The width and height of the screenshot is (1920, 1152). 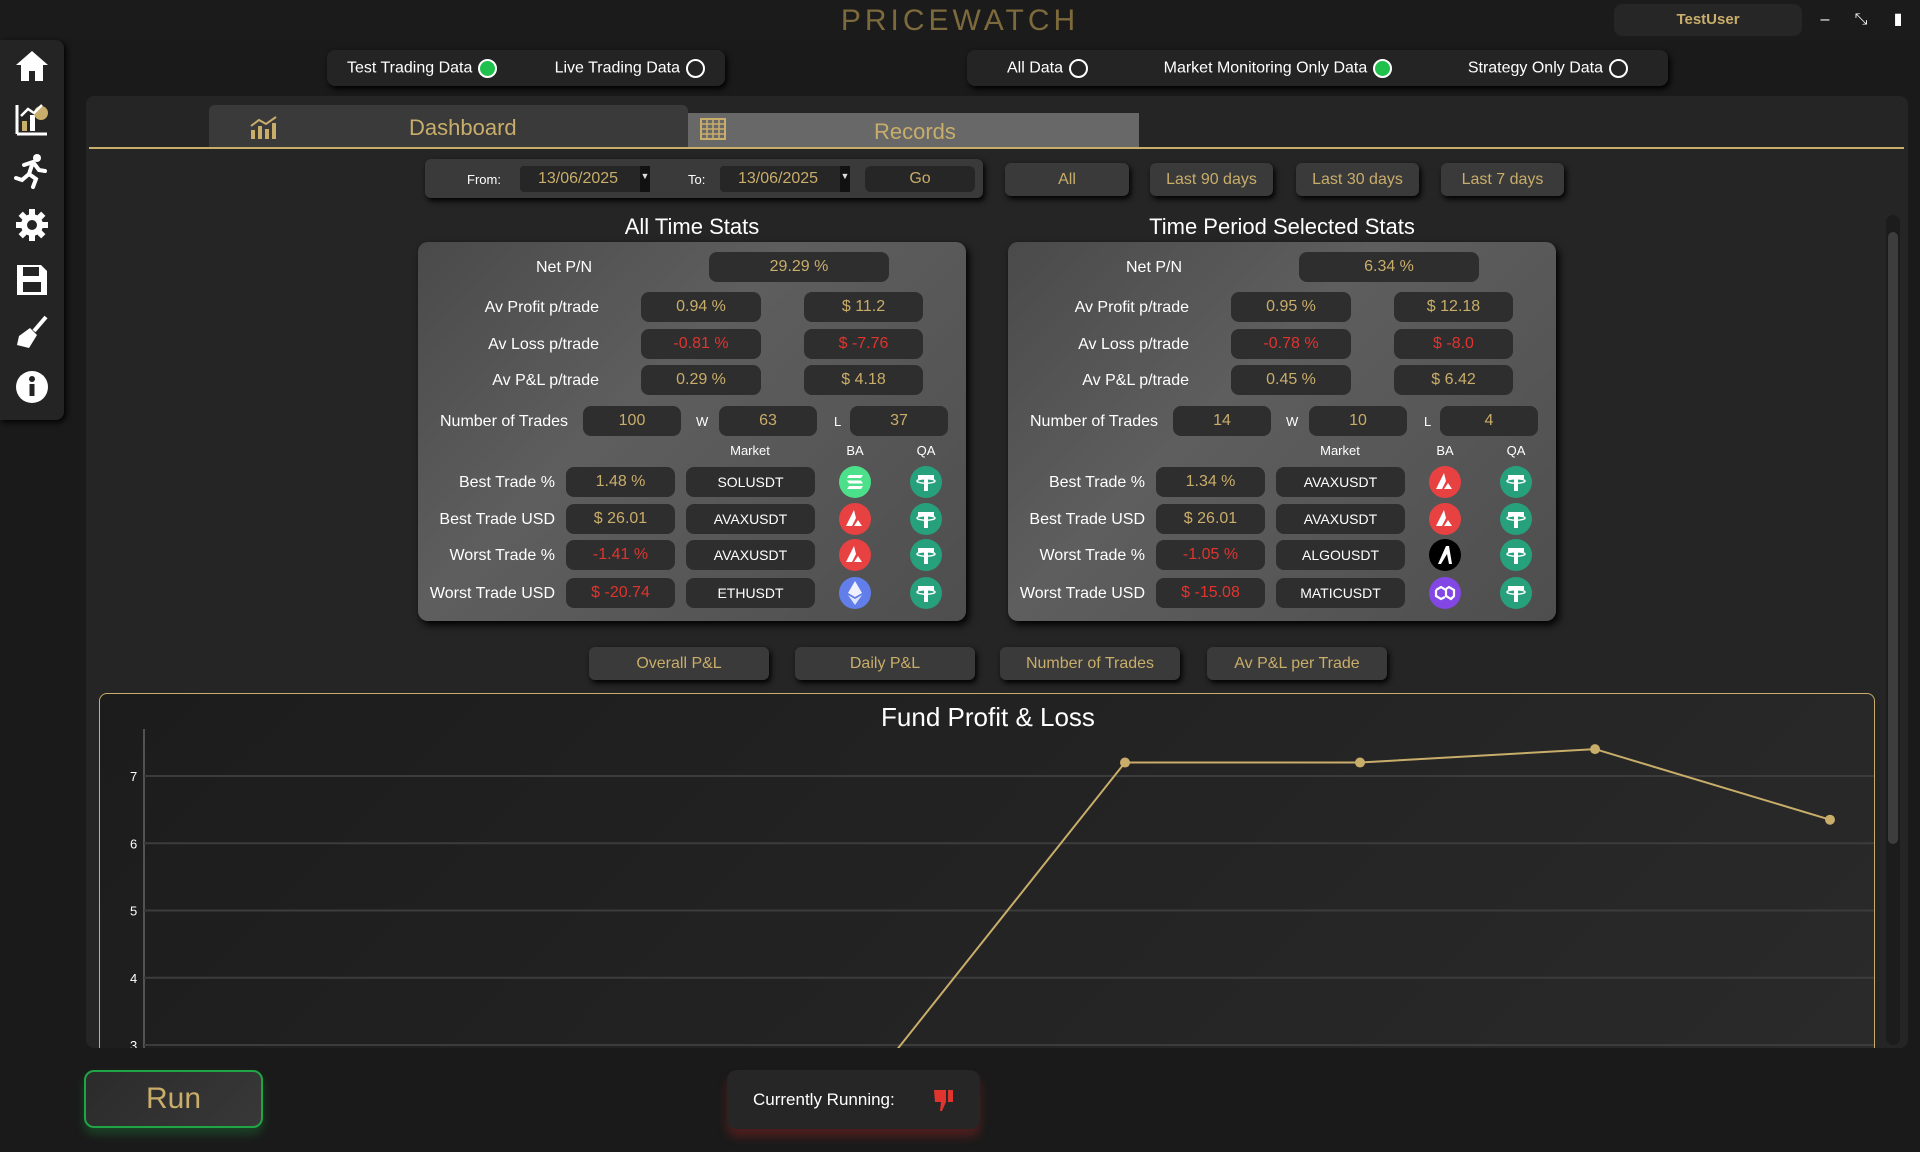 I want to click on y-tick-label: 7, so click(x=133, y=776).